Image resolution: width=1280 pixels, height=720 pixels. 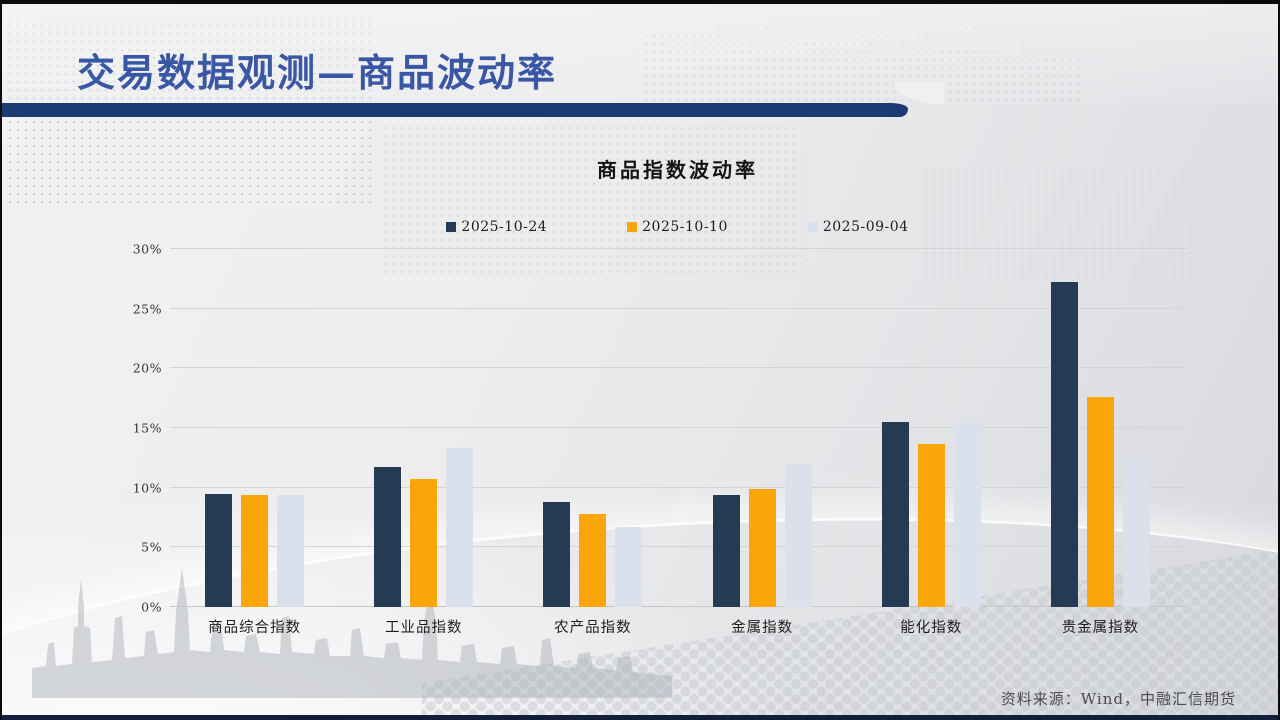 What do you see at coordinates (317, 72) in the screenshot?
I see `slide-title: 交易数据观测—商品波动率` at bounding box center [317, 72].